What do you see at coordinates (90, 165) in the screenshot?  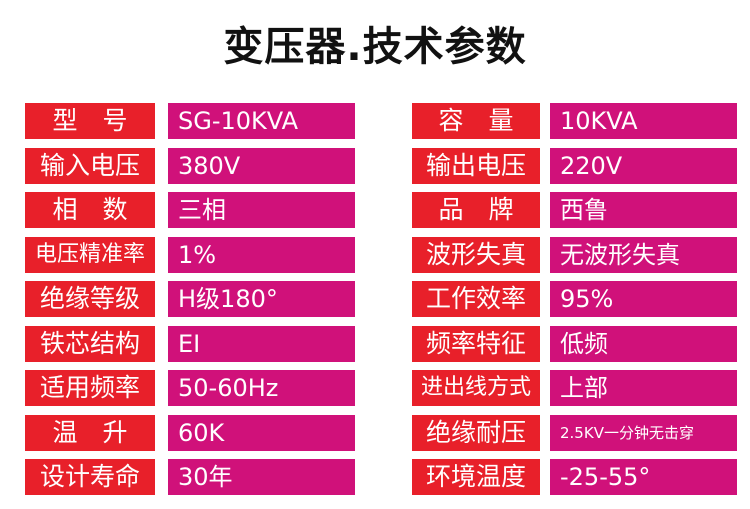 I see `spec-label: 输入电压` at bounding box center [90, 165].